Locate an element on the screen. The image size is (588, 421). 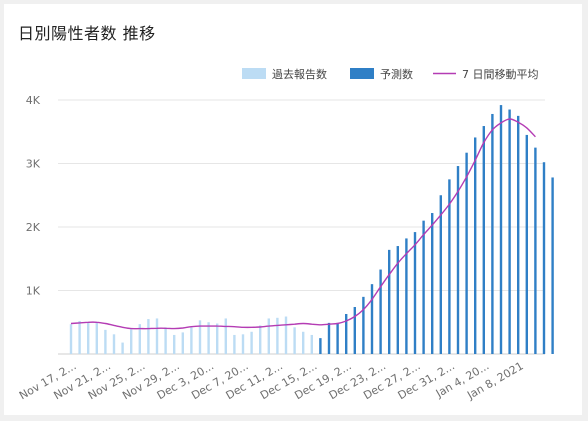
y-tick-label: 2K is located at coordinates (33, 227).